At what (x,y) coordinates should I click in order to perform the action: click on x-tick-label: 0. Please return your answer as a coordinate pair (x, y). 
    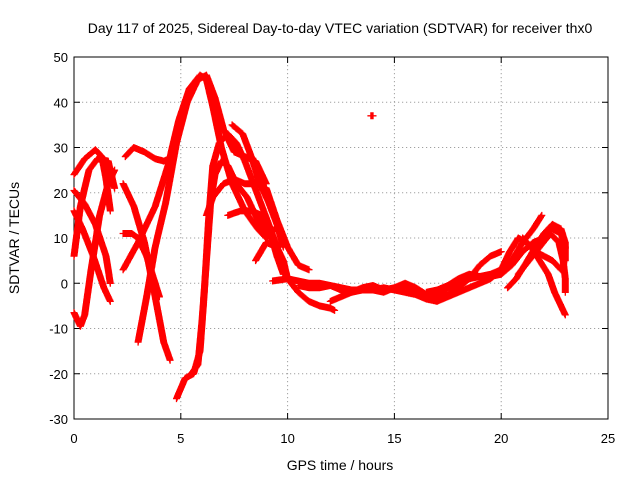
    Looking at the image, I should click on (73, 438).